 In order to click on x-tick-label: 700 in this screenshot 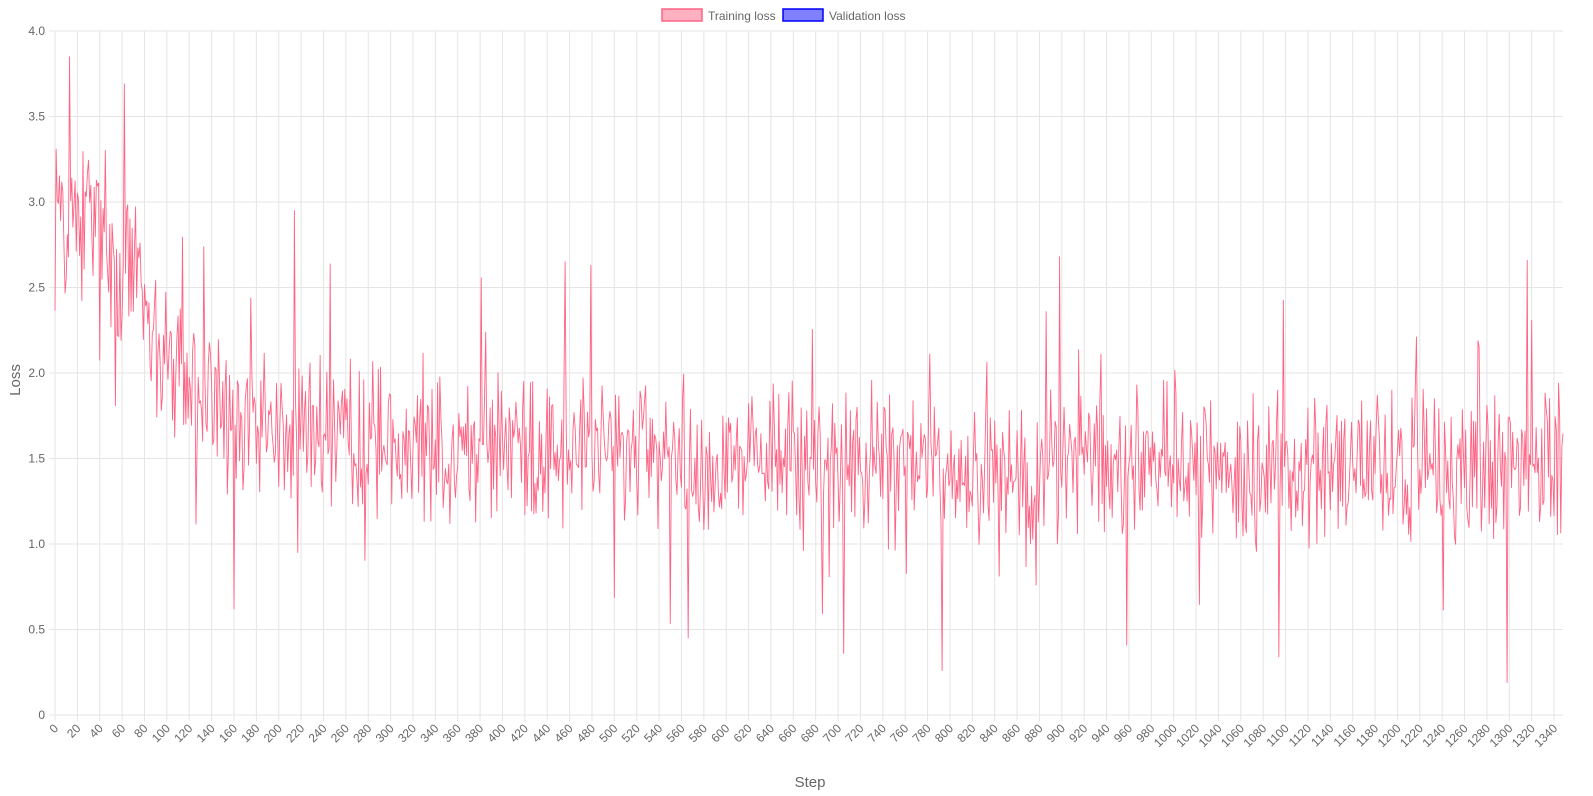, I will do `click(832, 733)`.